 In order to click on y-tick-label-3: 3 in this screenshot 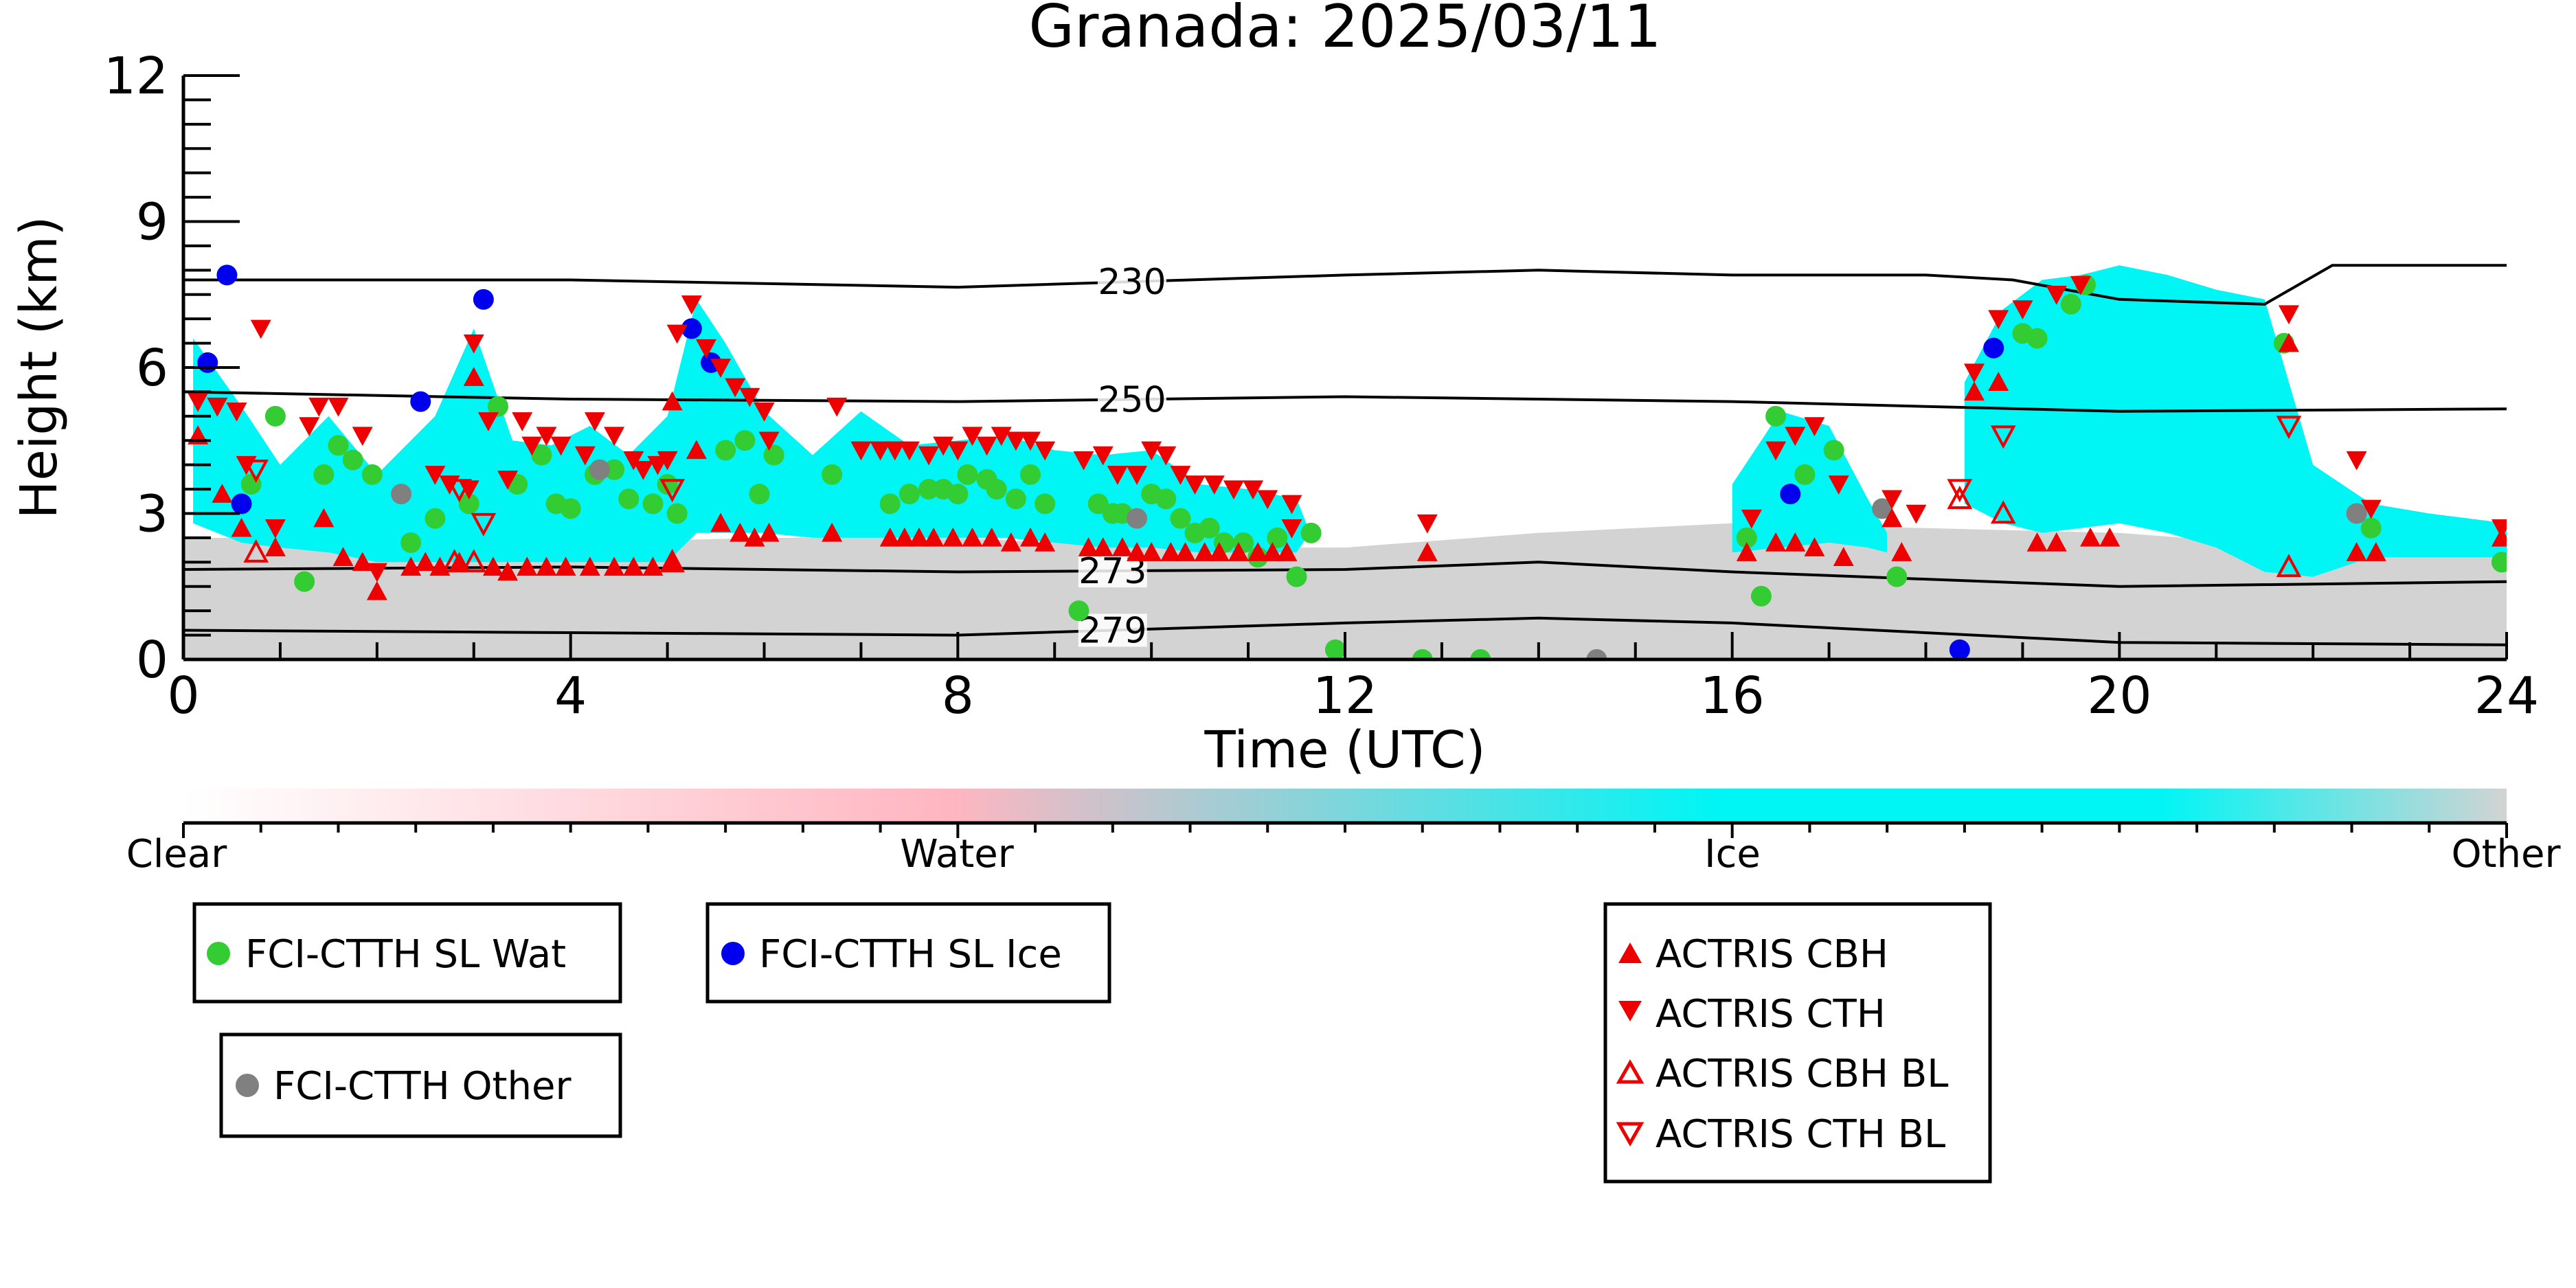, I will do `click(152, 514)`.